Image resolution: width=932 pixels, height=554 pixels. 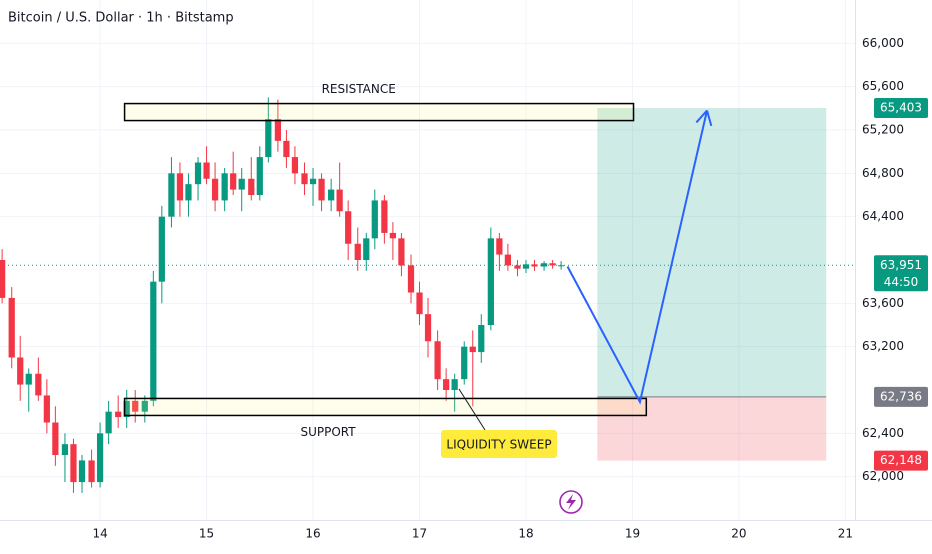 What do you see at coordinates (637, 257) in the screenshot?
I see `arrow-path` at bounding box center [637, 257].